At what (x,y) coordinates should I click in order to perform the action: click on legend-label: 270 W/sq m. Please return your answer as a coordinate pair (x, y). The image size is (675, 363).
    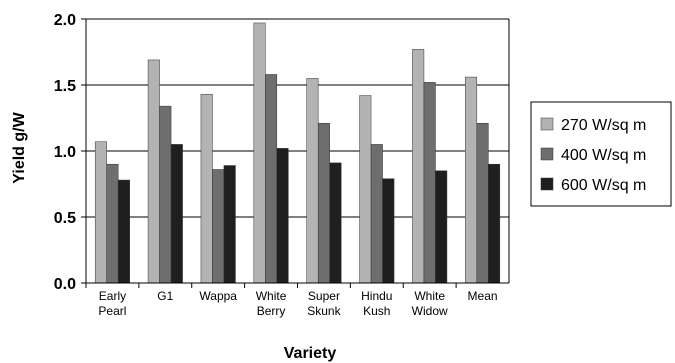
    Looking at the image, I should click on (603, 125).